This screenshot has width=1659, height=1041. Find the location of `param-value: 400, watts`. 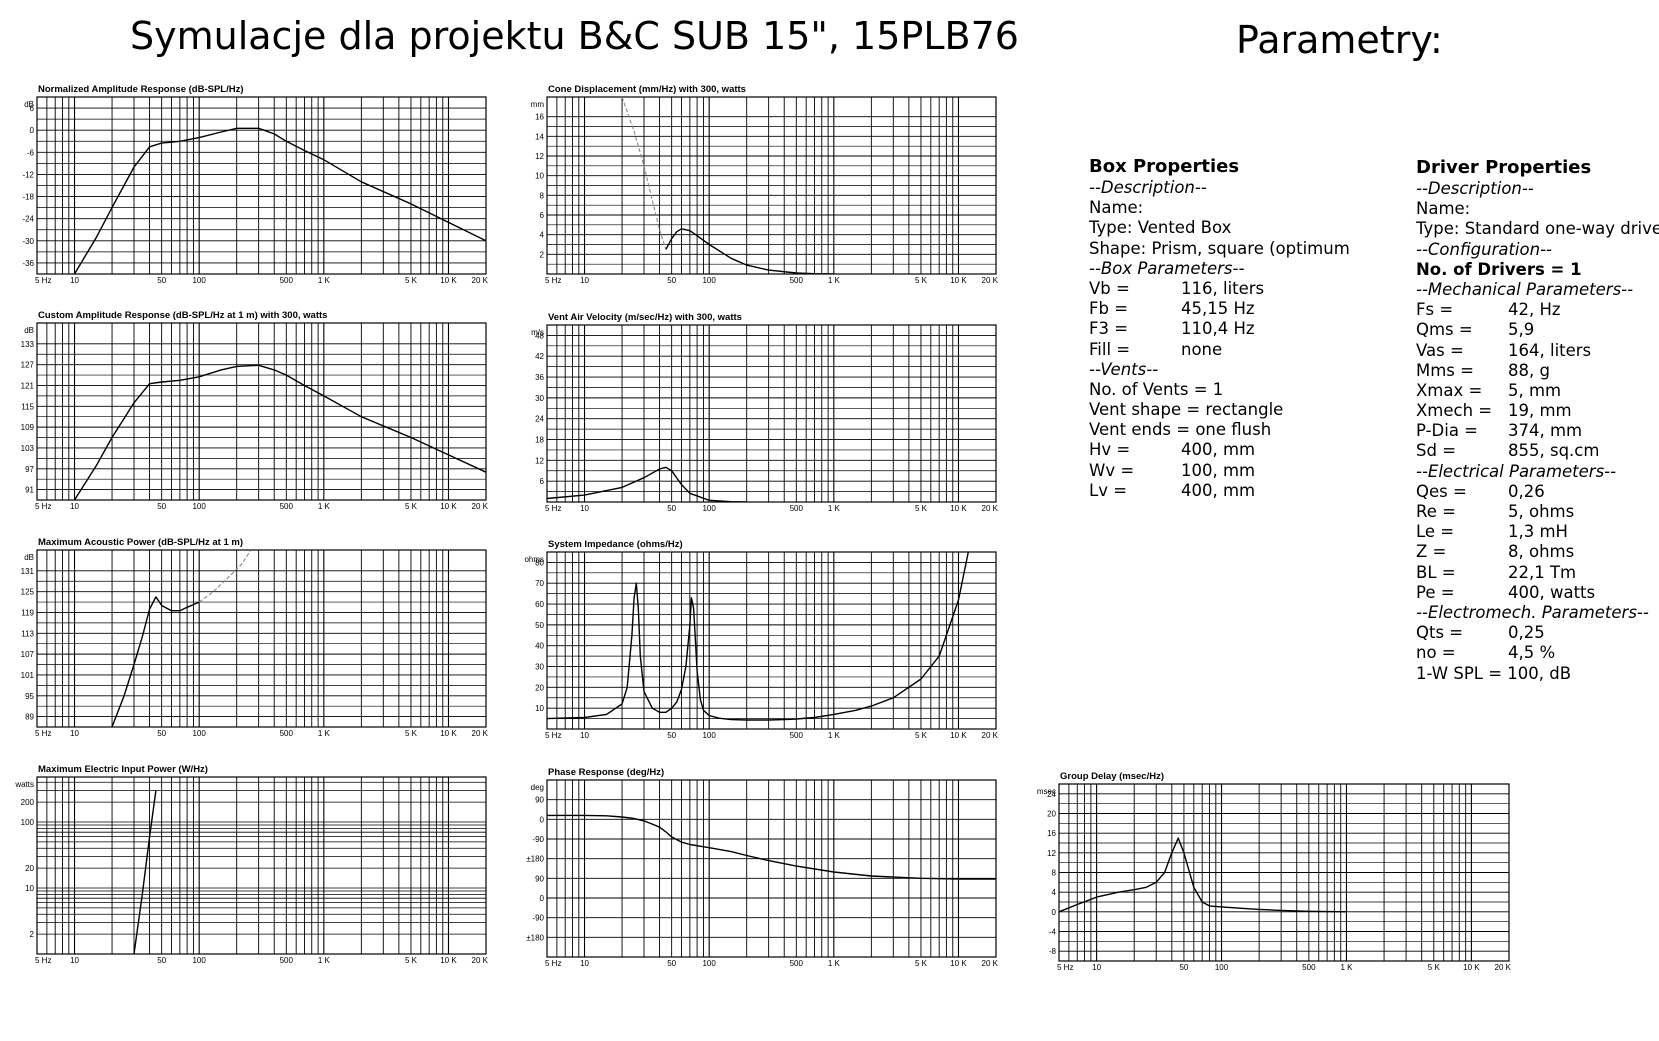

param-value: 400, watts is located at coordinates (1552, 592).